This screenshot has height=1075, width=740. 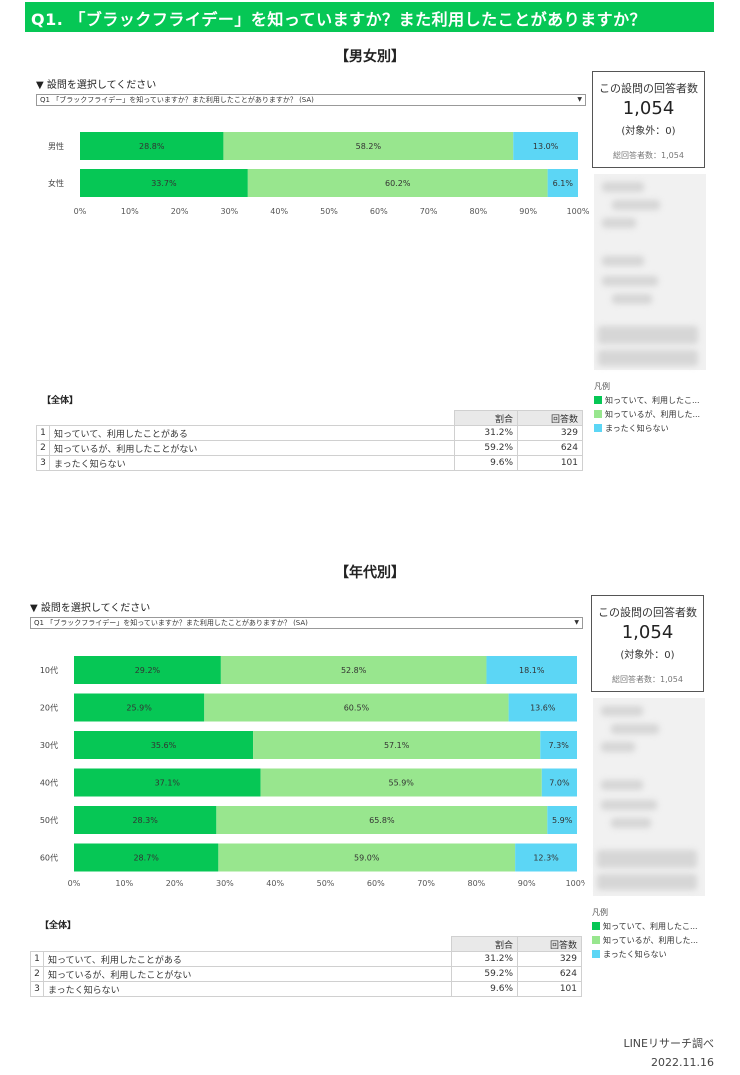 What do you see at coordinates (145, 820) in the screenshot?
I see `data-label: 28.3%` at bounding box center [145, 820].